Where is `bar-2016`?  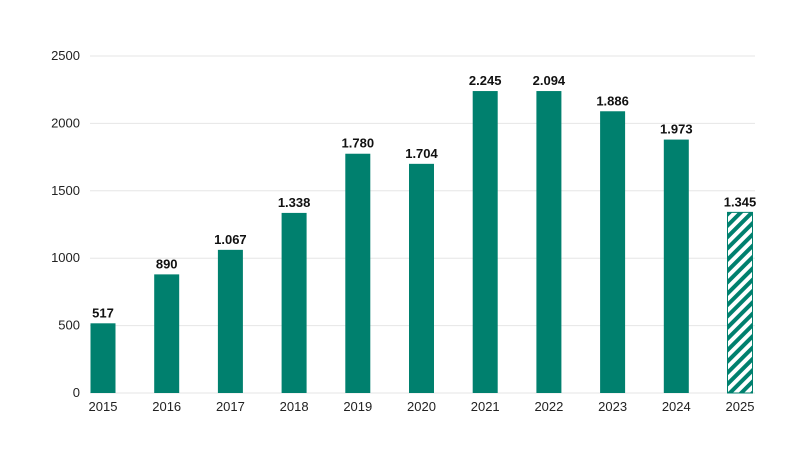
bar-2016 is located at coordinates (167, 333).